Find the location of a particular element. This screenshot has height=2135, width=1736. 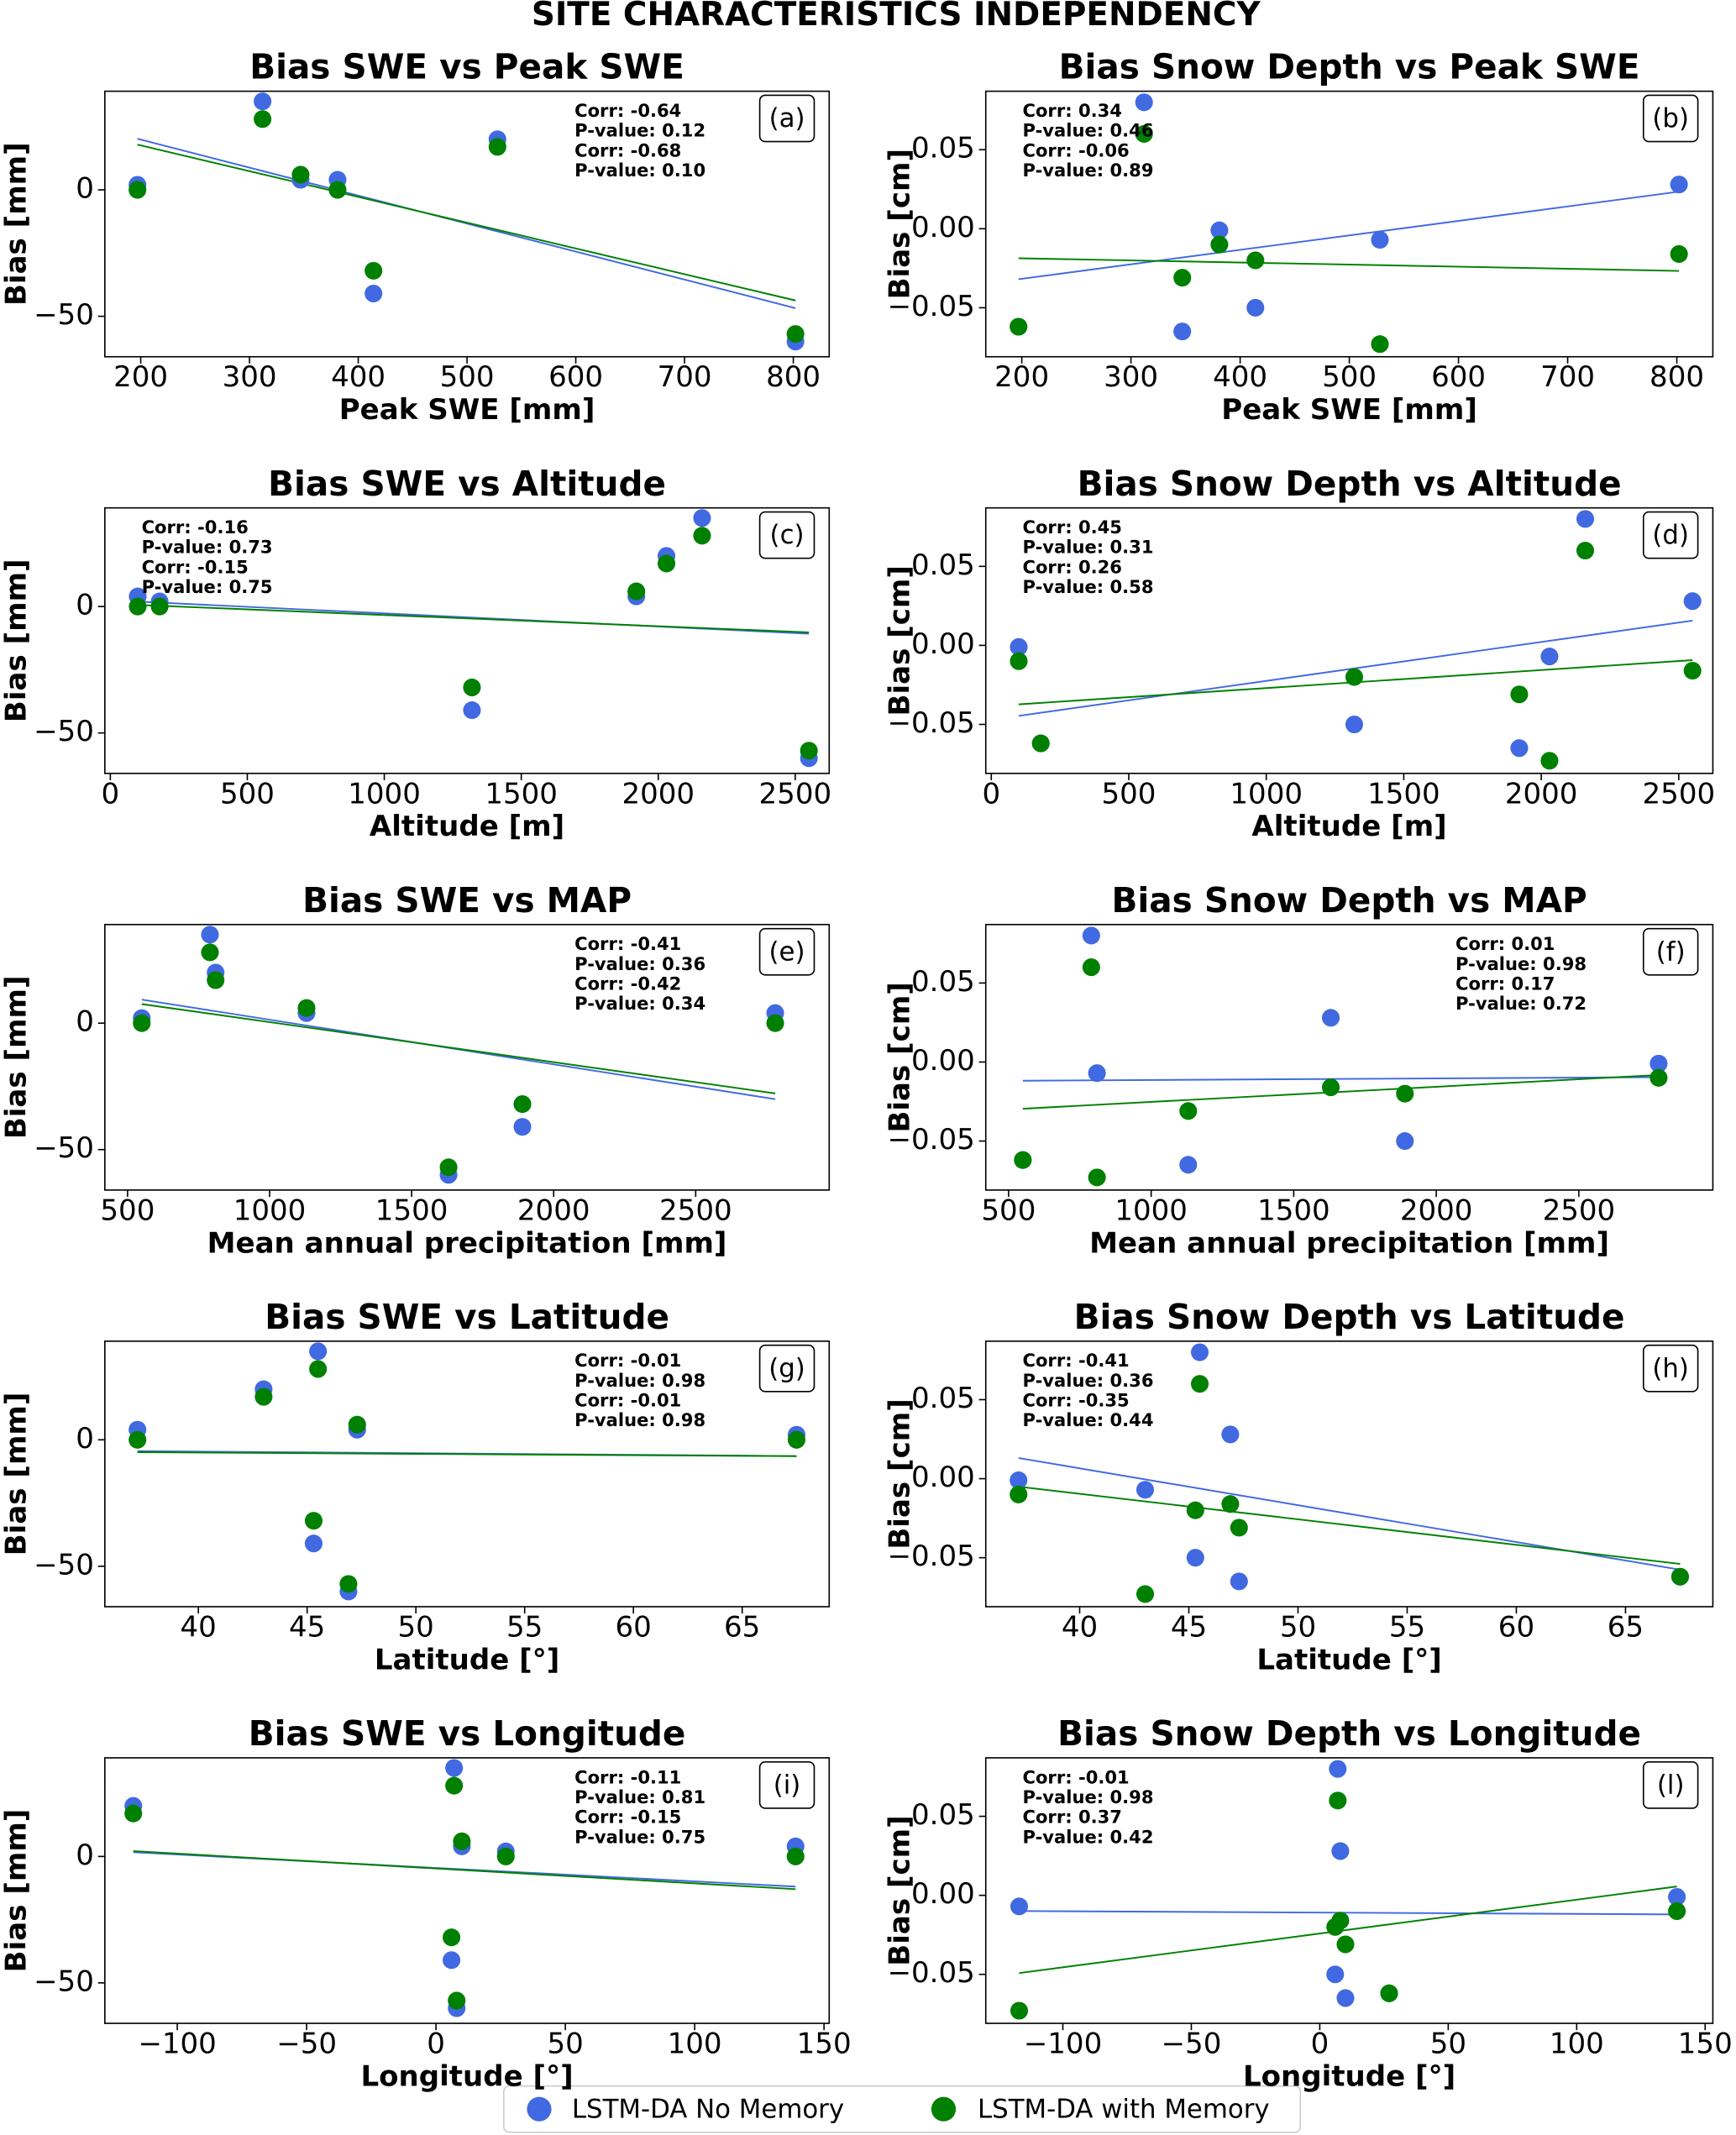

panel-label: (d) is located at coordinates (1670, 535).